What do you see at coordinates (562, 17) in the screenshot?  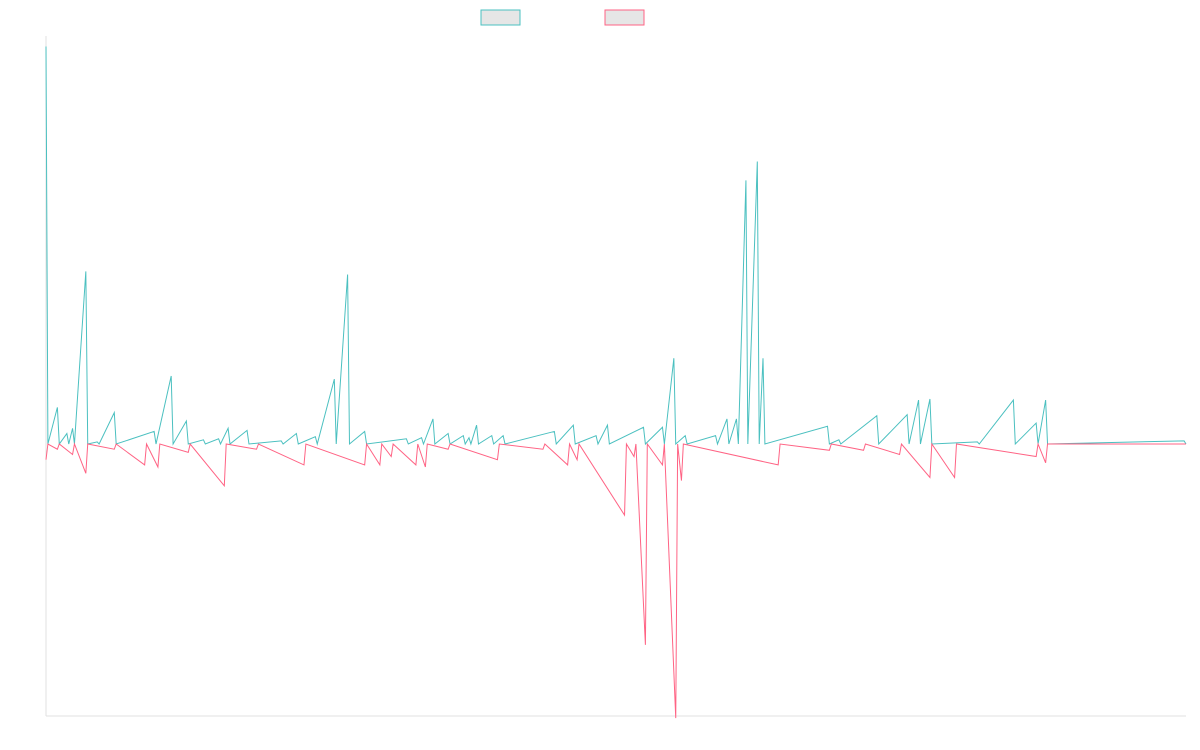 I see `legend` at bounding box center [562, 17].